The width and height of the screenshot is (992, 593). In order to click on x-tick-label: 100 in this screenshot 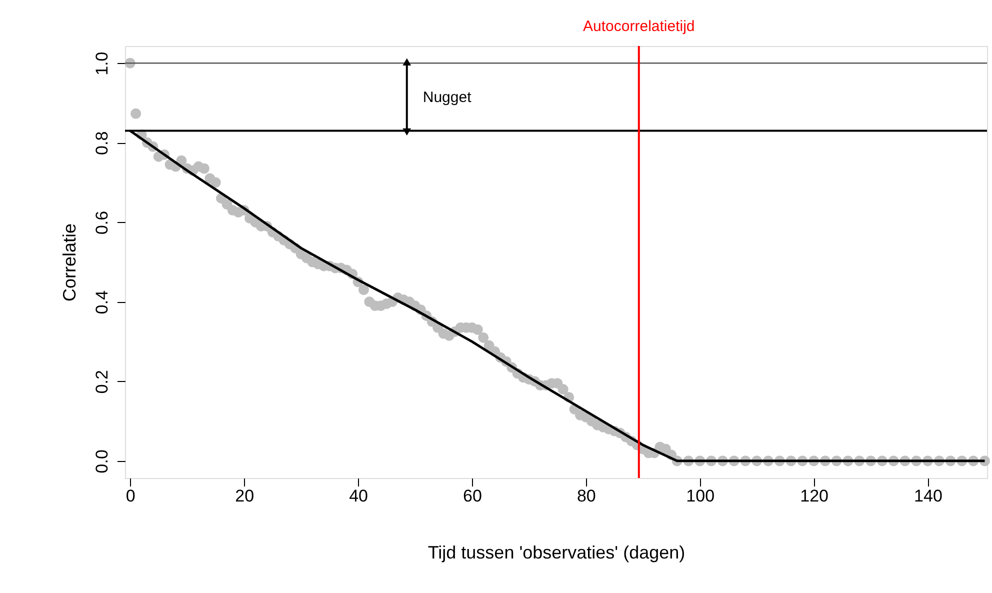, I will do `click(700, 496)`.